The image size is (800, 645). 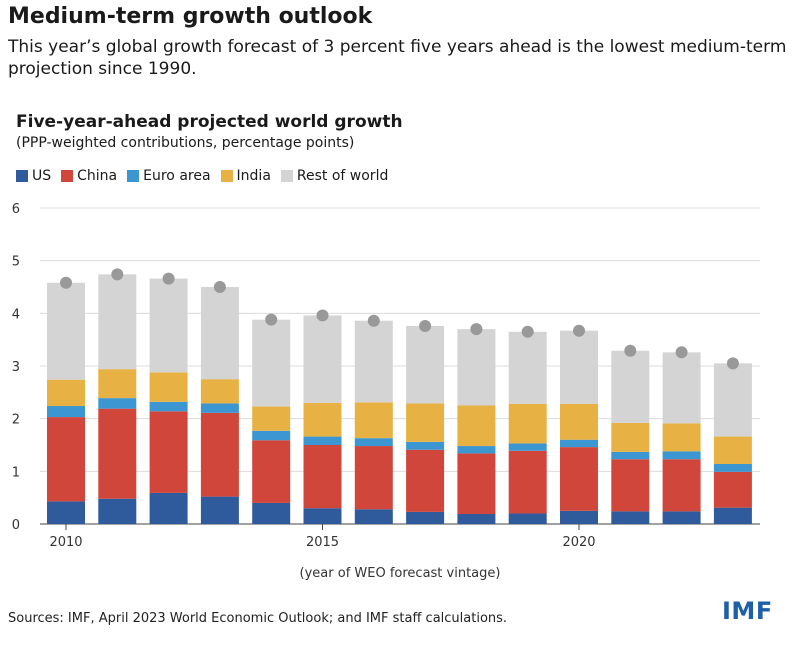 I want to click on legend-item-china: China, so click(x=89, y=176).